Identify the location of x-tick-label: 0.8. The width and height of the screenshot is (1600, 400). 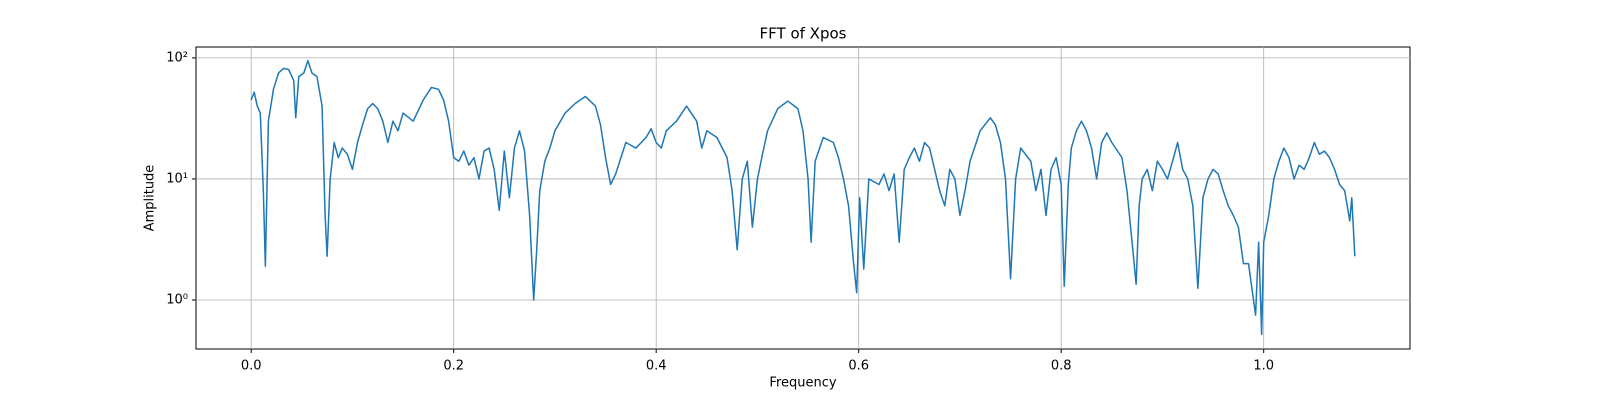
(1061, 366).